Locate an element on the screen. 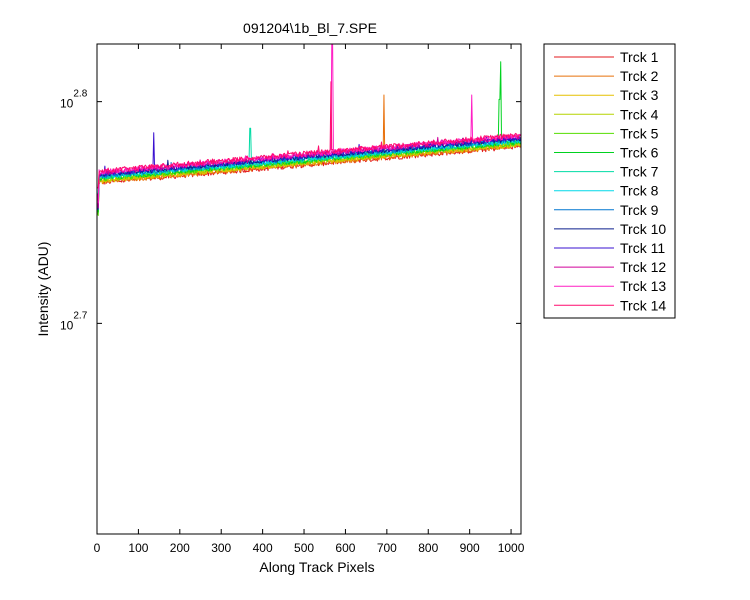 This screenshot has height=600, width=750. legend-label: Trck 13 is located at coordinates (643, 286).